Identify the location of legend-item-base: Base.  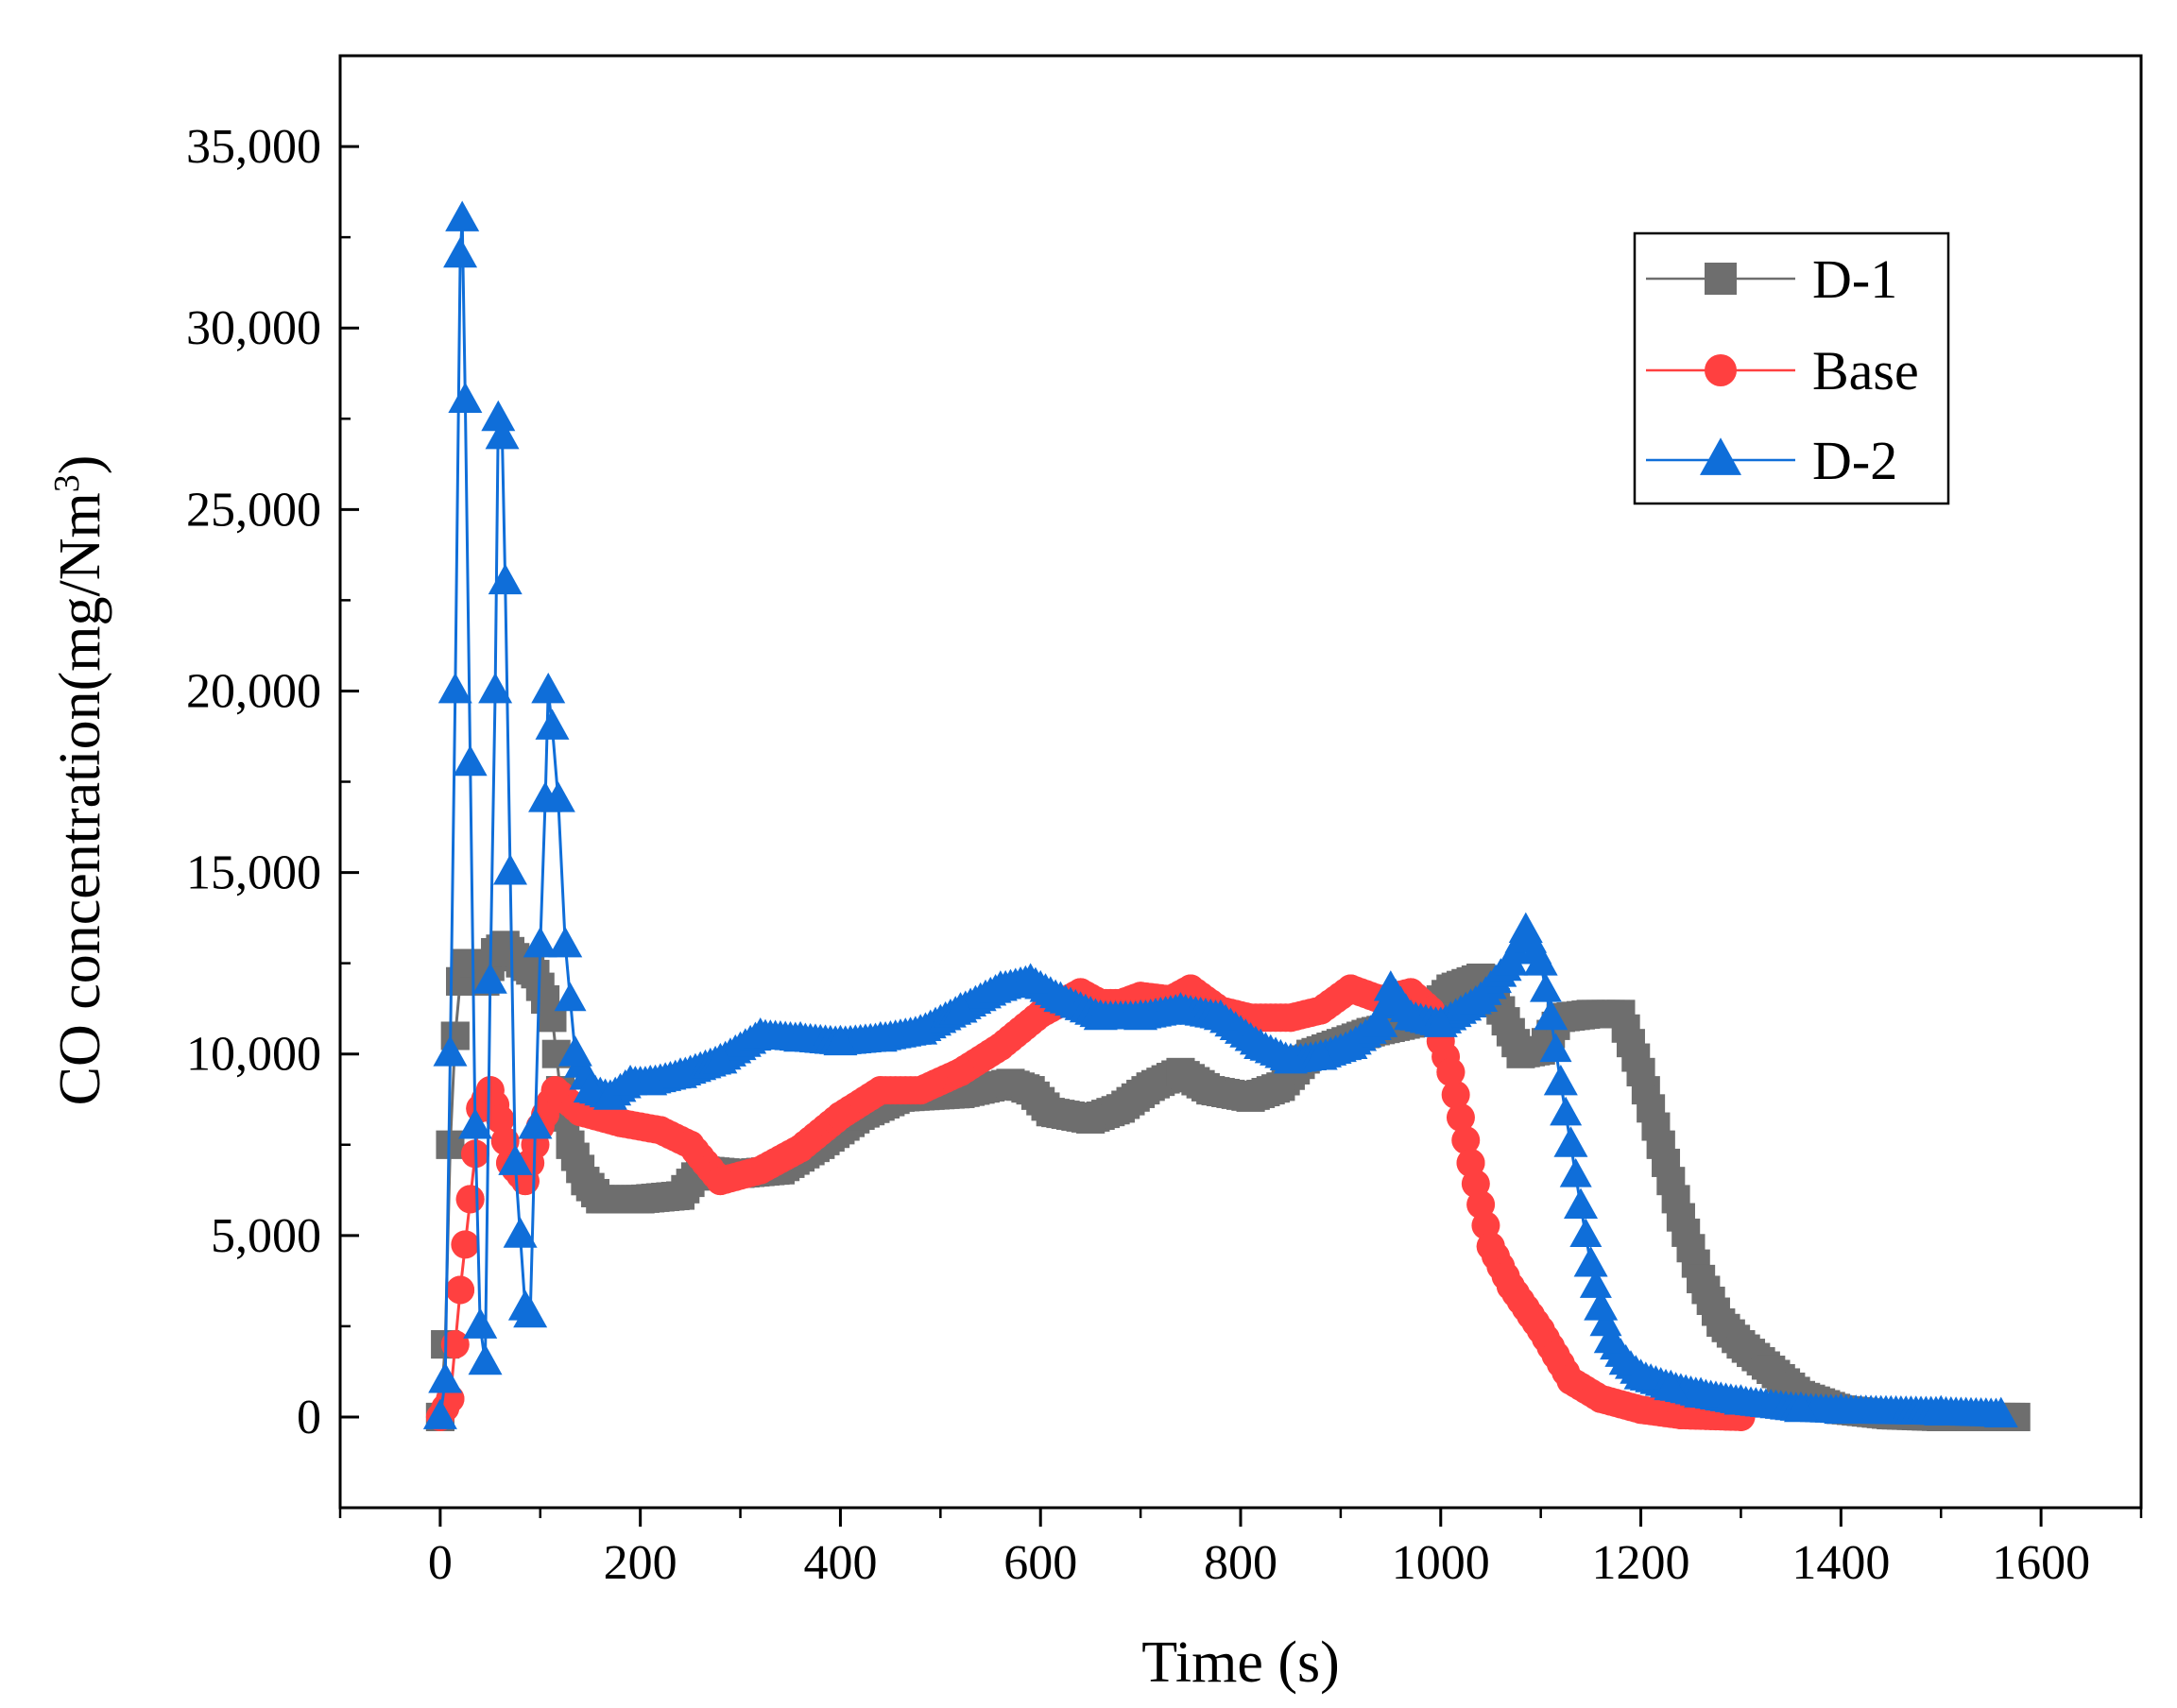
(1782, 370).